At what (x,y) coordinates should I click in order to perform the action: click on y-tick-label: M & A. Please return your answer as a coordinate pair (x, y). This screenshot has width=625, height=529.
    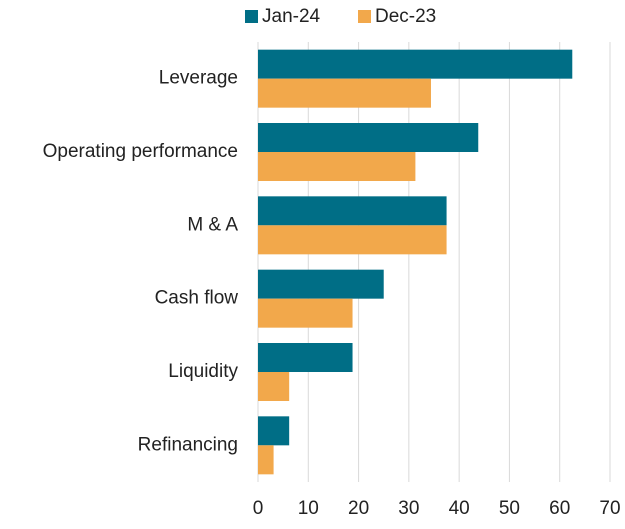
    Looking at the image, I should click on (212, 224).